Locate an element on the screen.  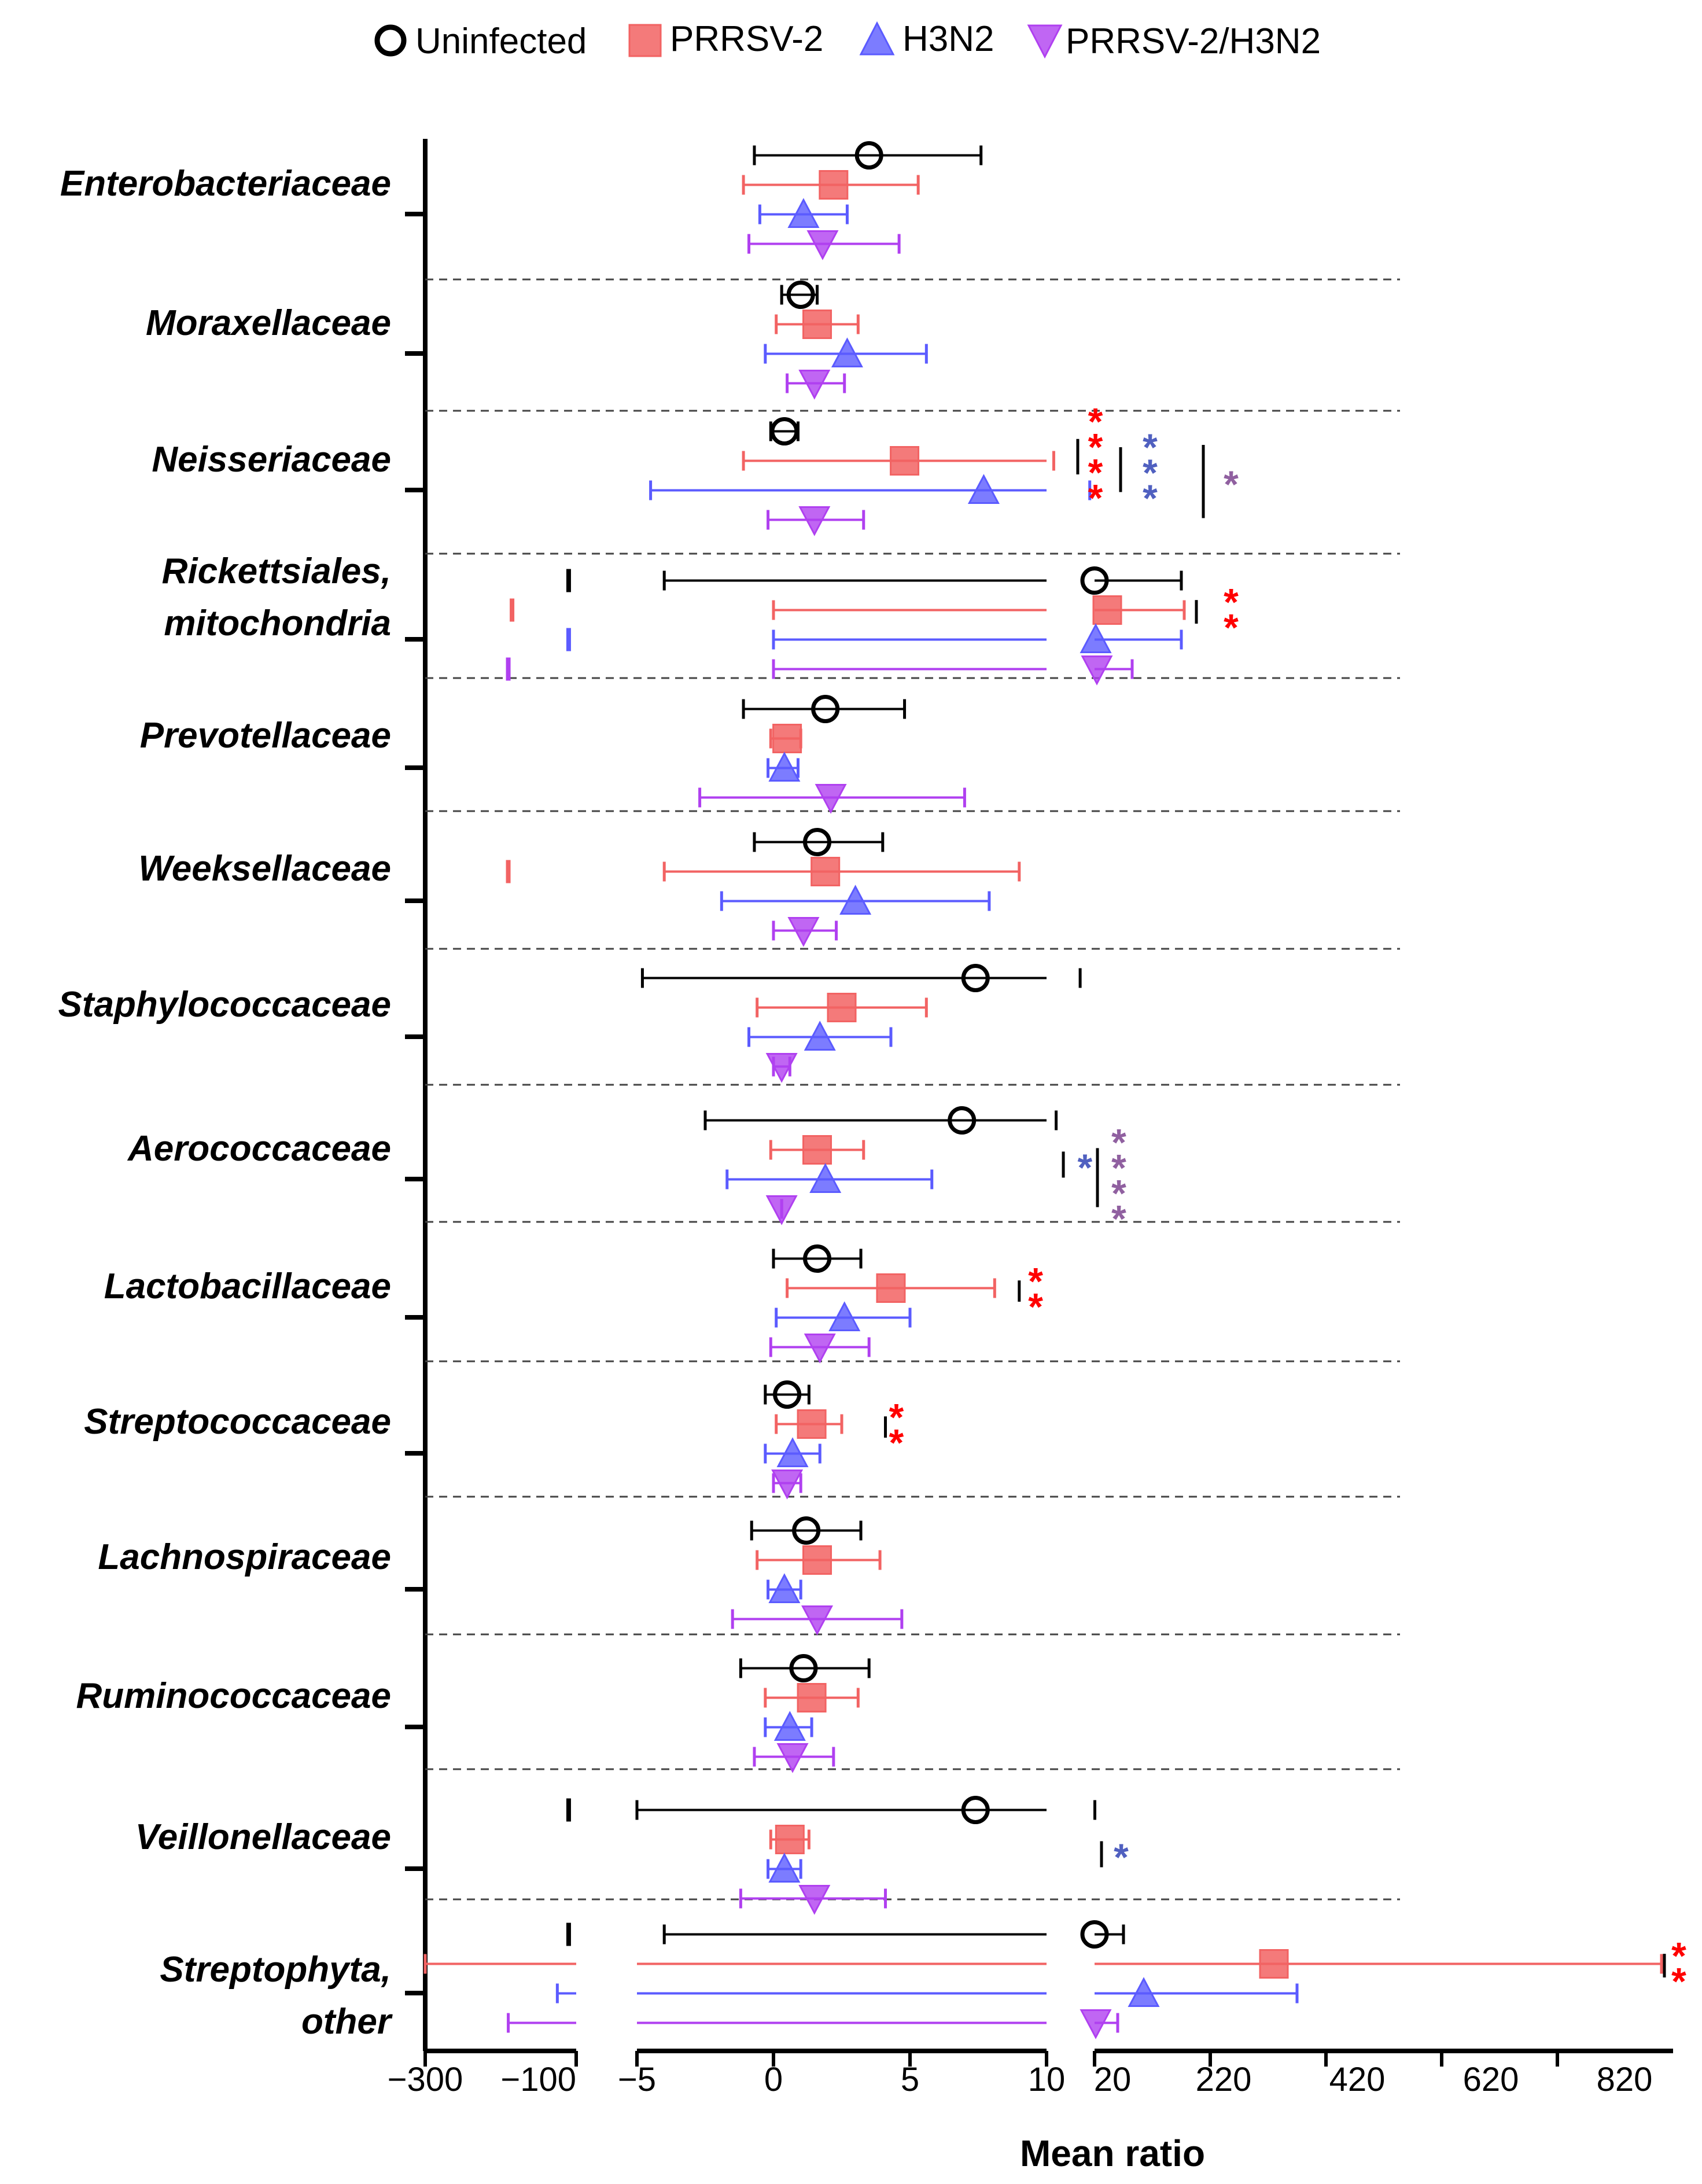
x-tick-label: −300 is located at coordinates (425, 2079).